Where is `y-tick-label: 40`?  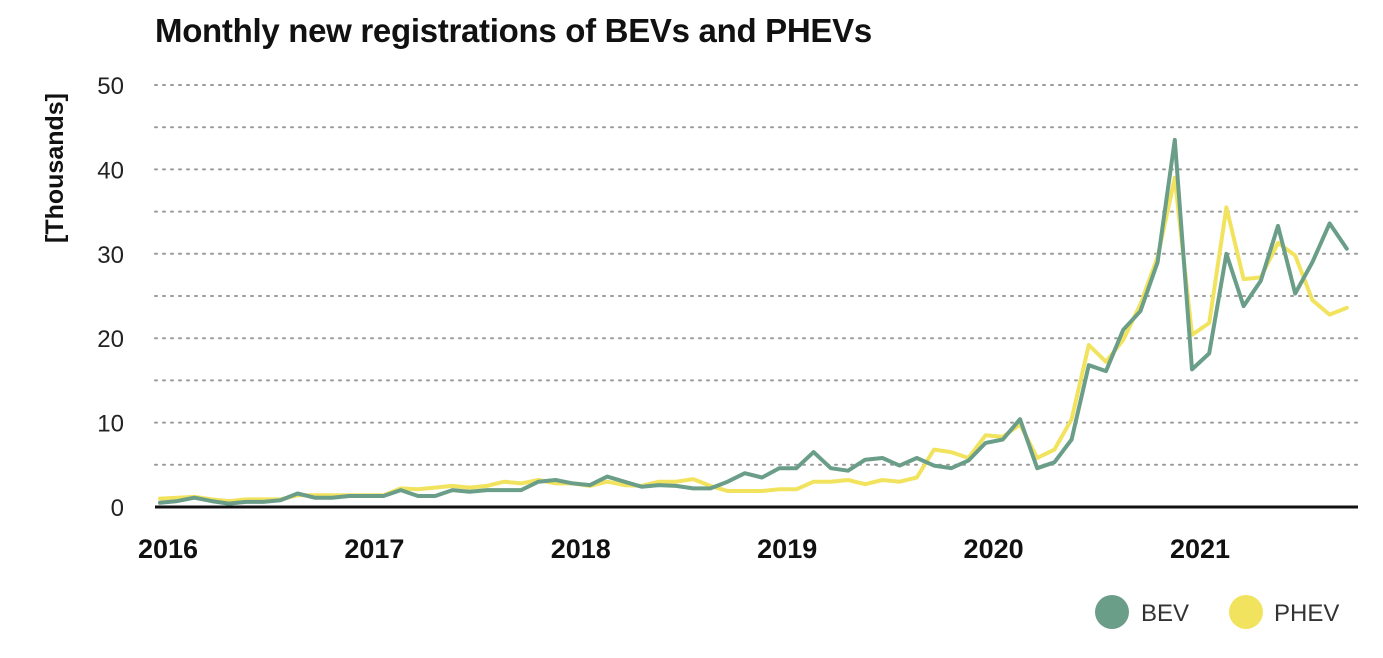 y-tick-label: 40 is located at coordinates (110, 170).